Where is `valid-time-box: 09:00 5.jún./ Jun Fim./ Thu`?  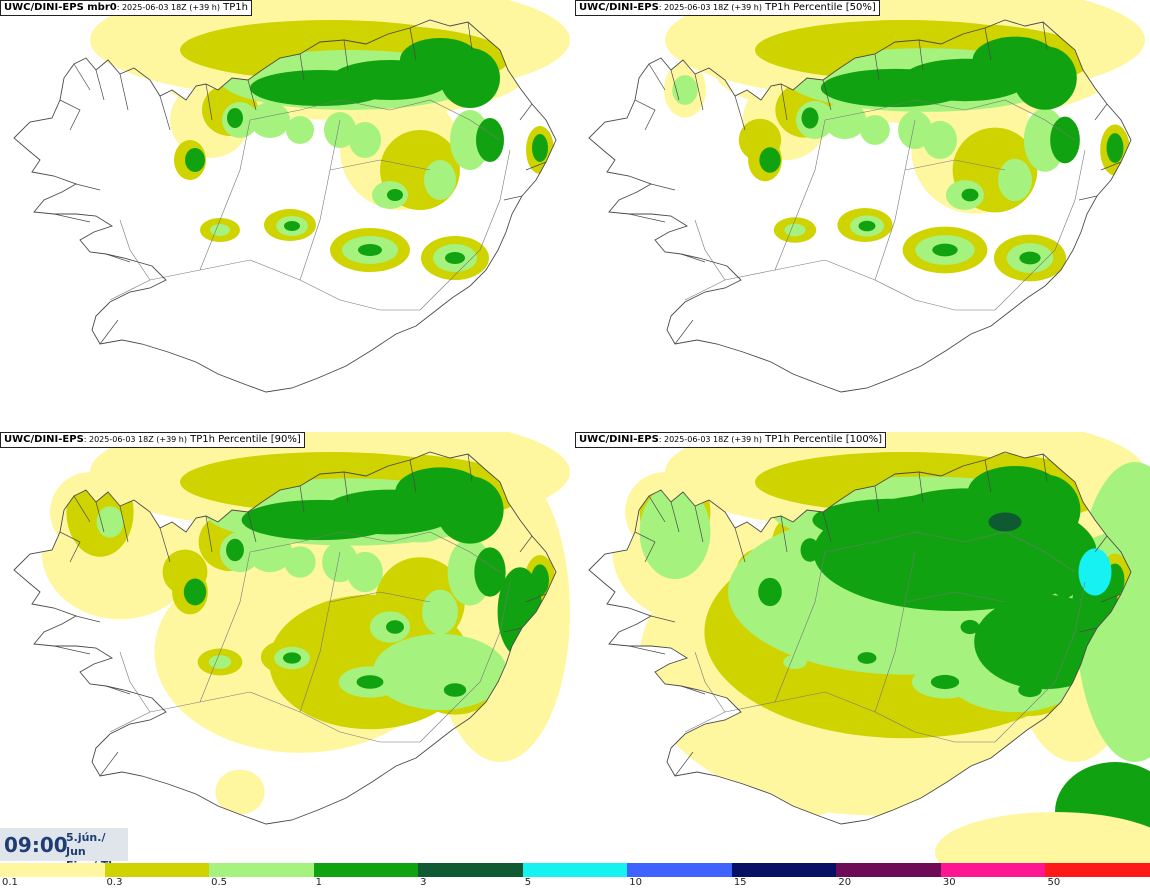
valid-time-box: 09:00 5.jún./ Jun Fim./ Thu is located at coordinates (64, 850).